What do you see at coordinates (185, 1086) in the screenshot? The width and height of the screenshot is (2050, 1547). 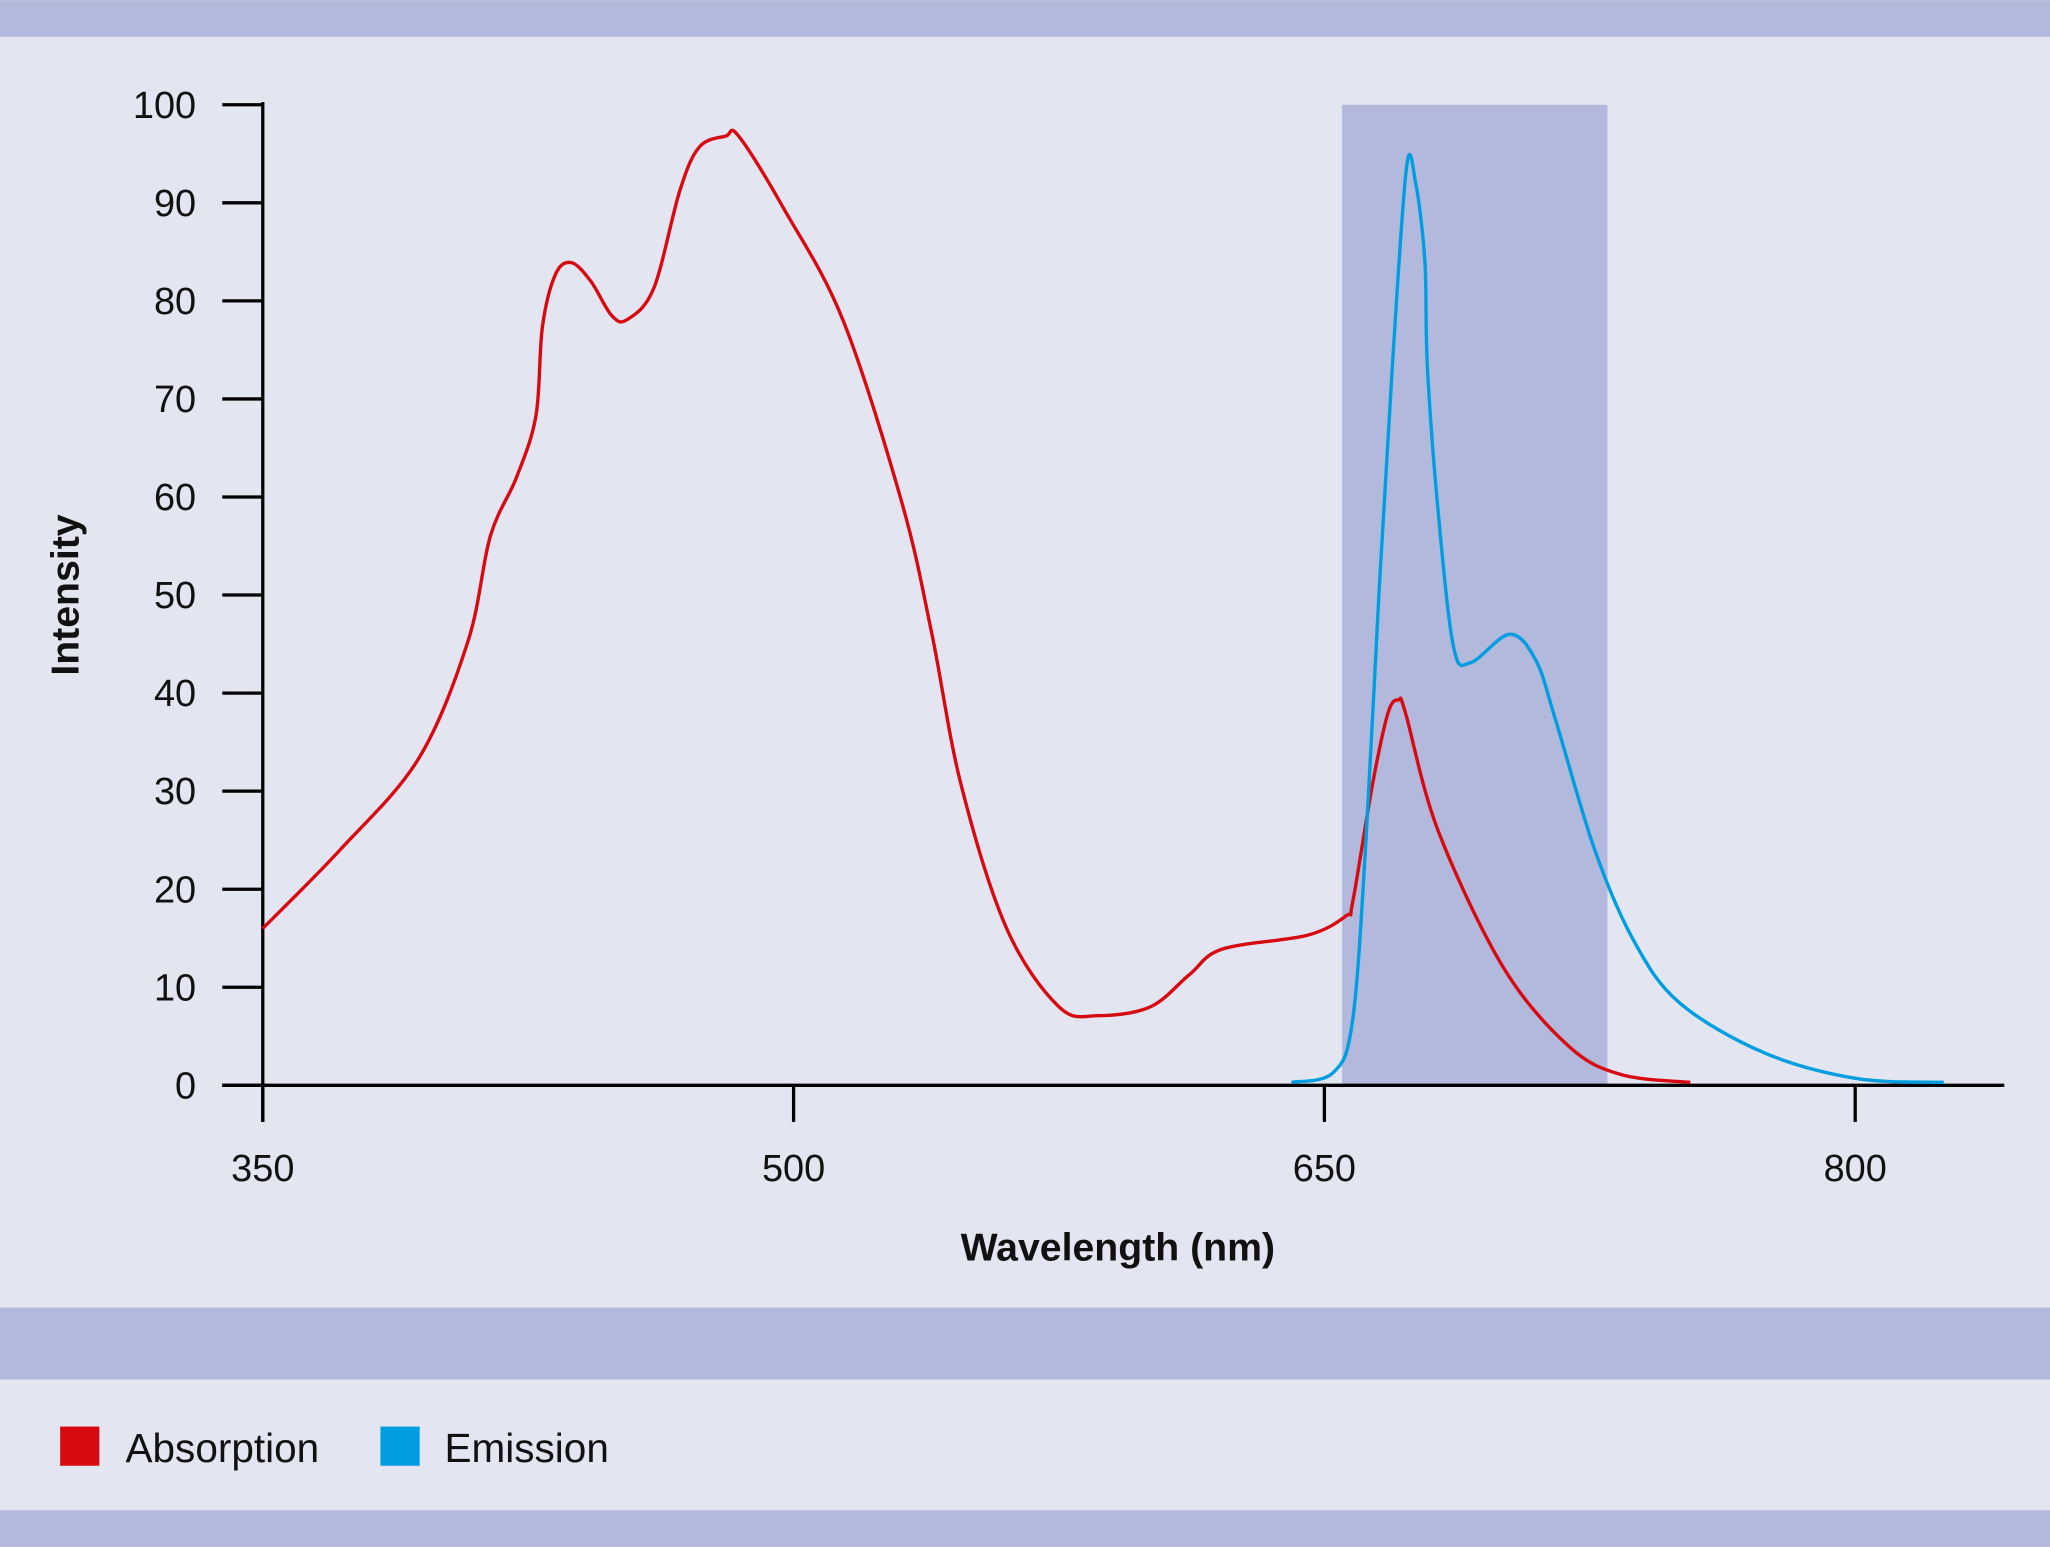 I see `y-tick-label: 0` at bounding box center [185, 1086].